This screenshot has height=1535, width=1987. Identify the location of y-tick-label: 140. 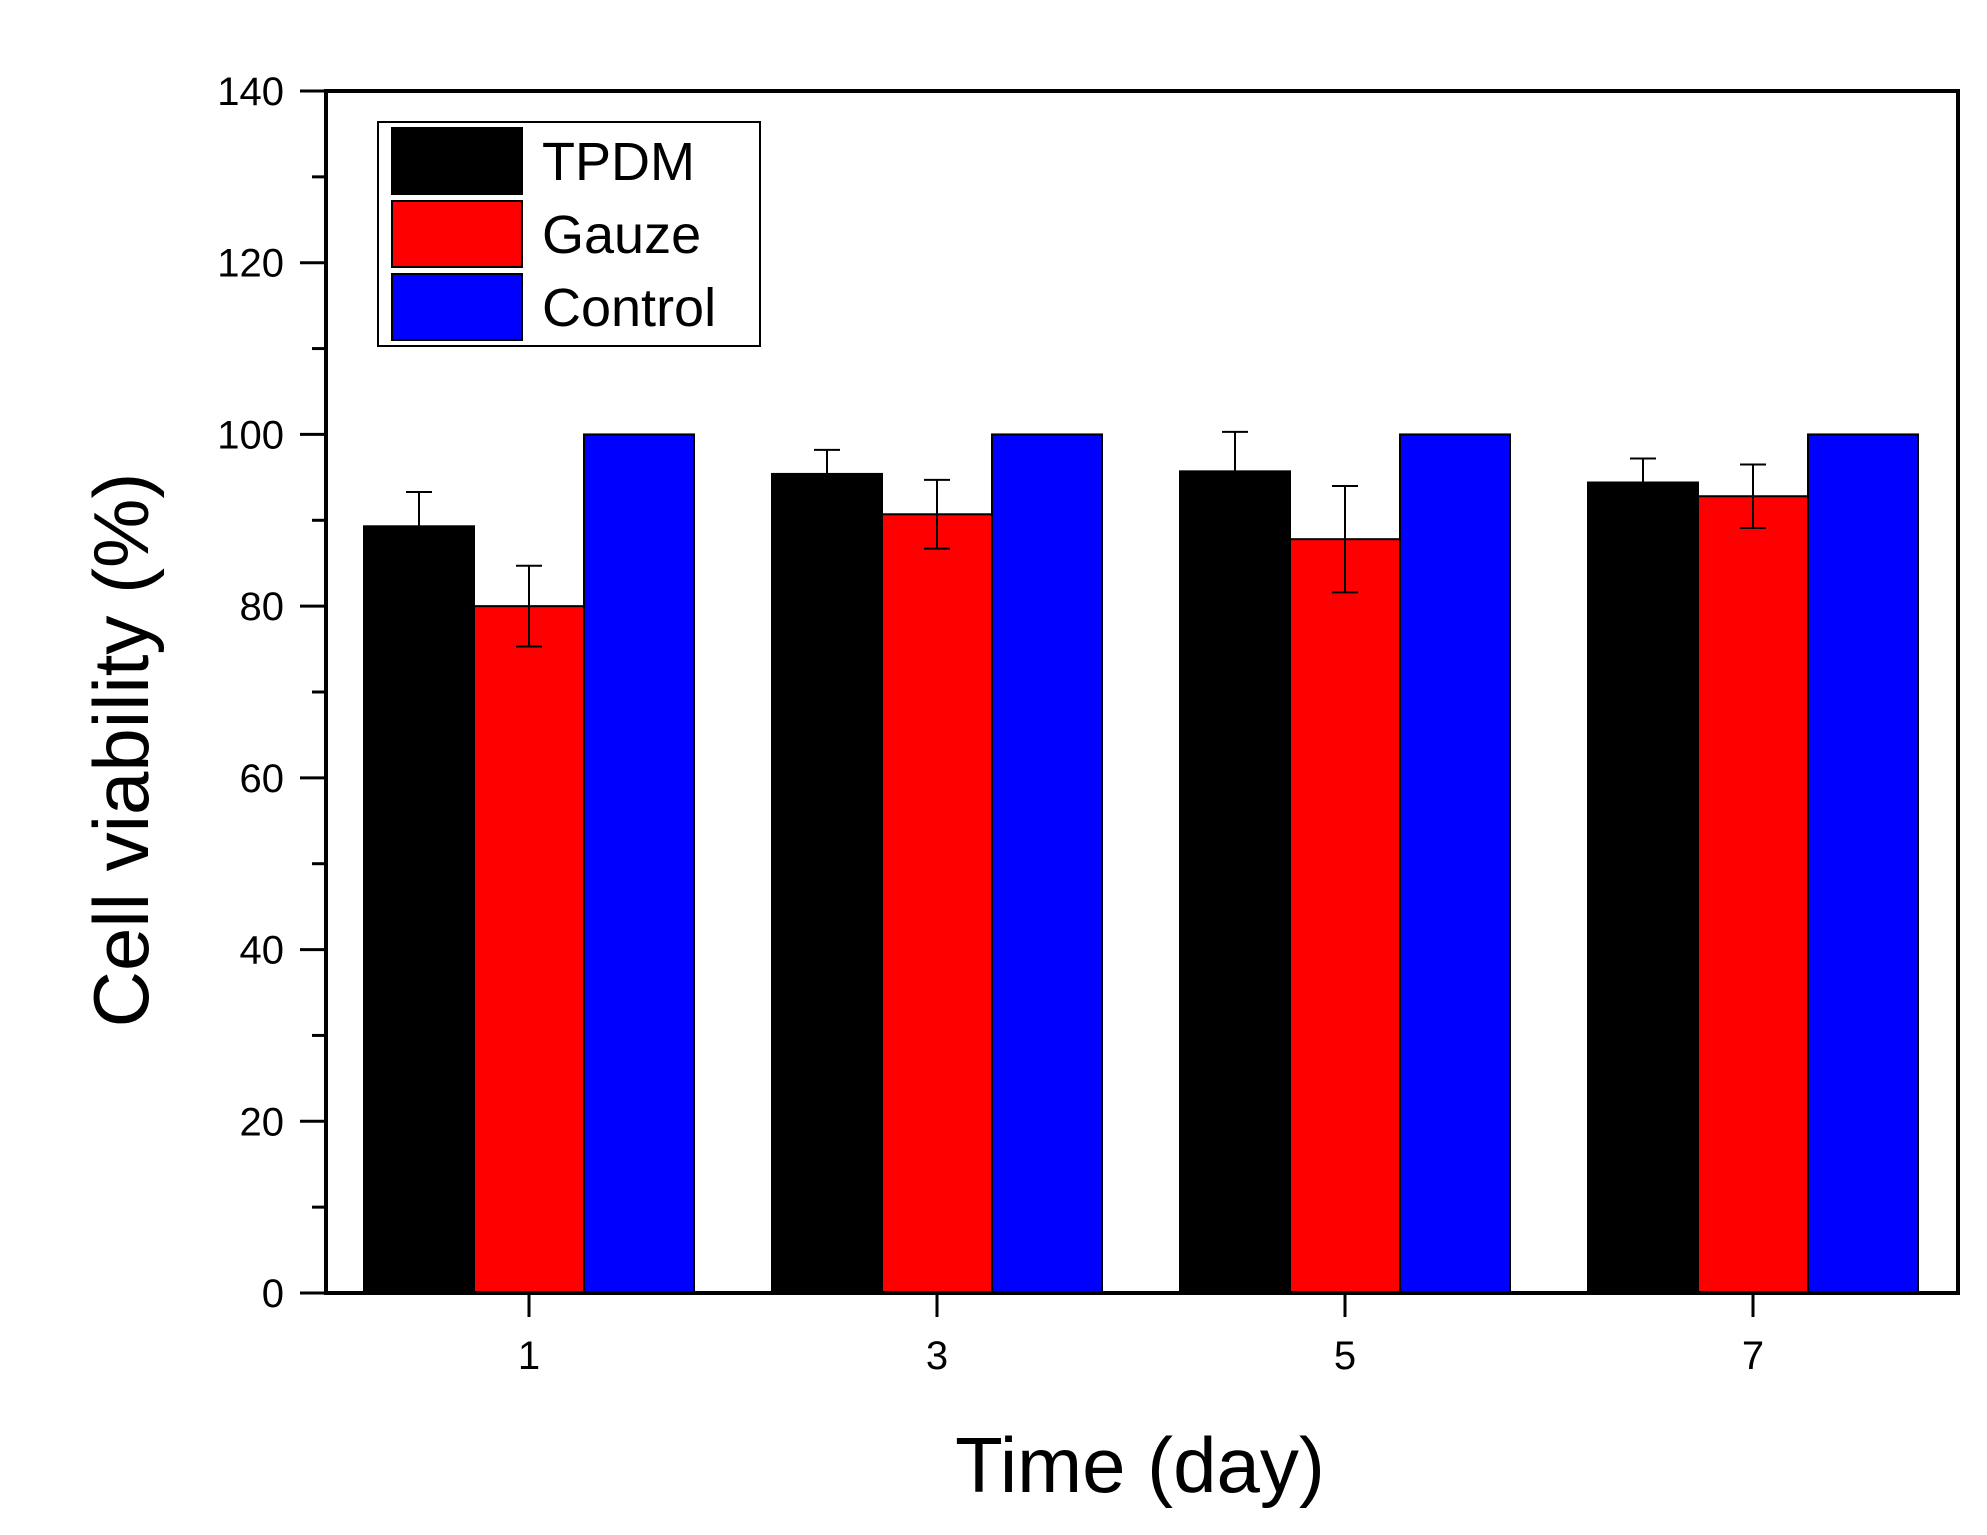
(250, 92).